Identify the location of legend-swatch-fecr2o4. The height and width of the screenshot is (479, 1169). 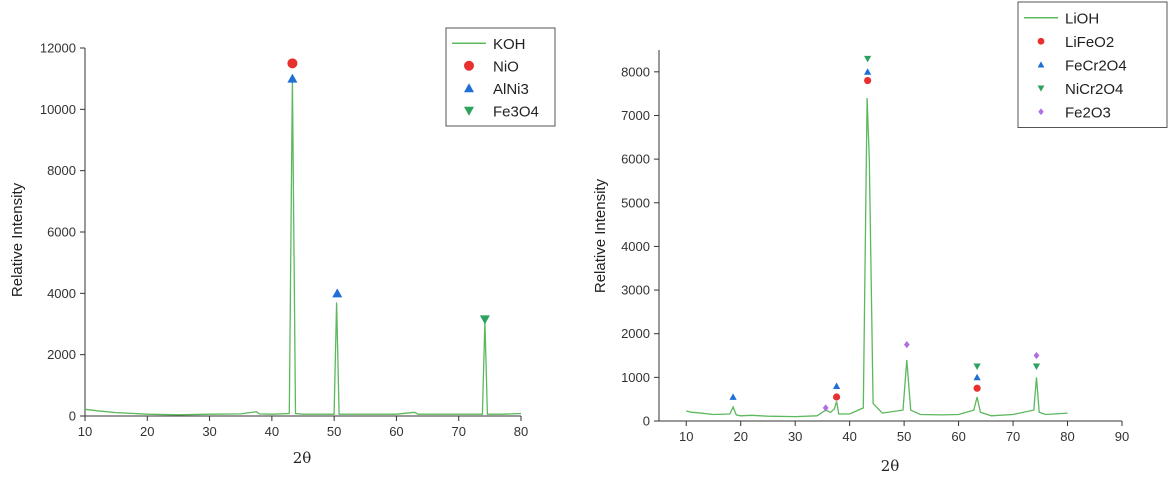
(1041, 64).